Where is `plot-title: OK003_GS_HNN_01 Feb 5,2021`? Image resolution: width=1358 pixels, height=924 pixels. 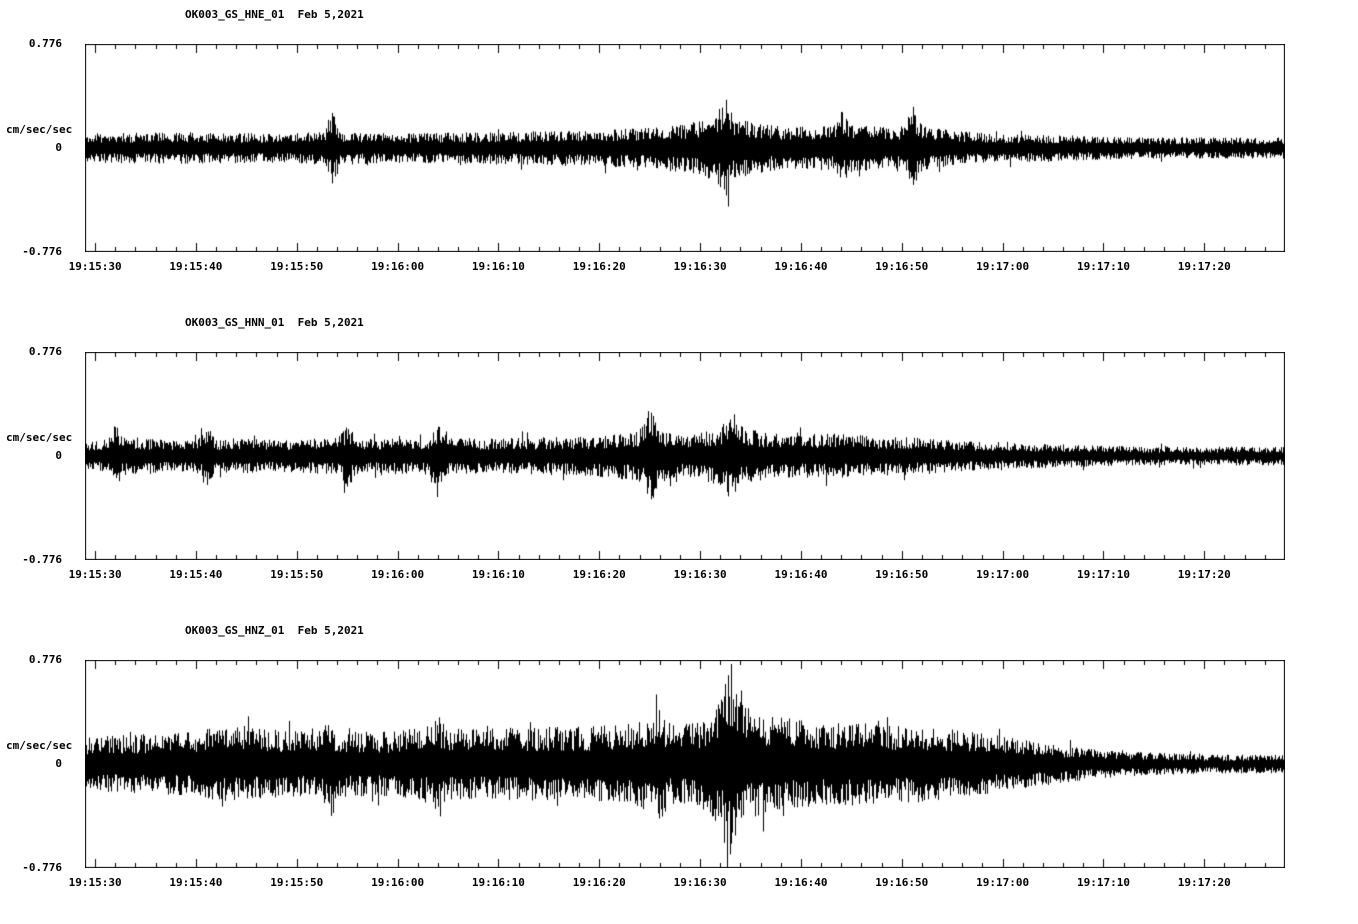
plot-title: OK003_GS_HNN_01 Feb 5,2021 is located at coordinates (274, 322).